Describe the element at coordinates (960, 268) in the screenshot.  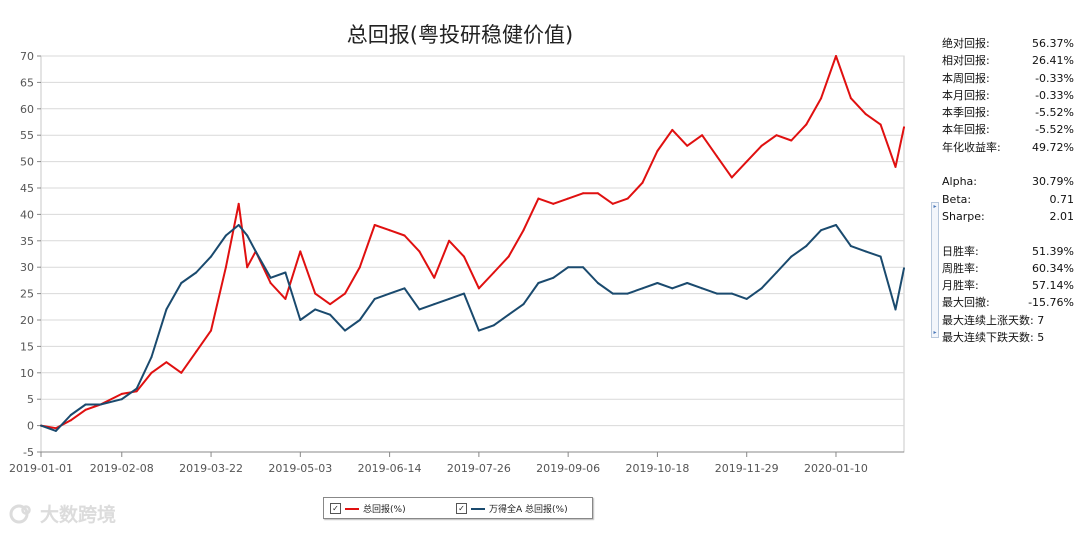
I see `stat-label: 周胜率:` at that location.